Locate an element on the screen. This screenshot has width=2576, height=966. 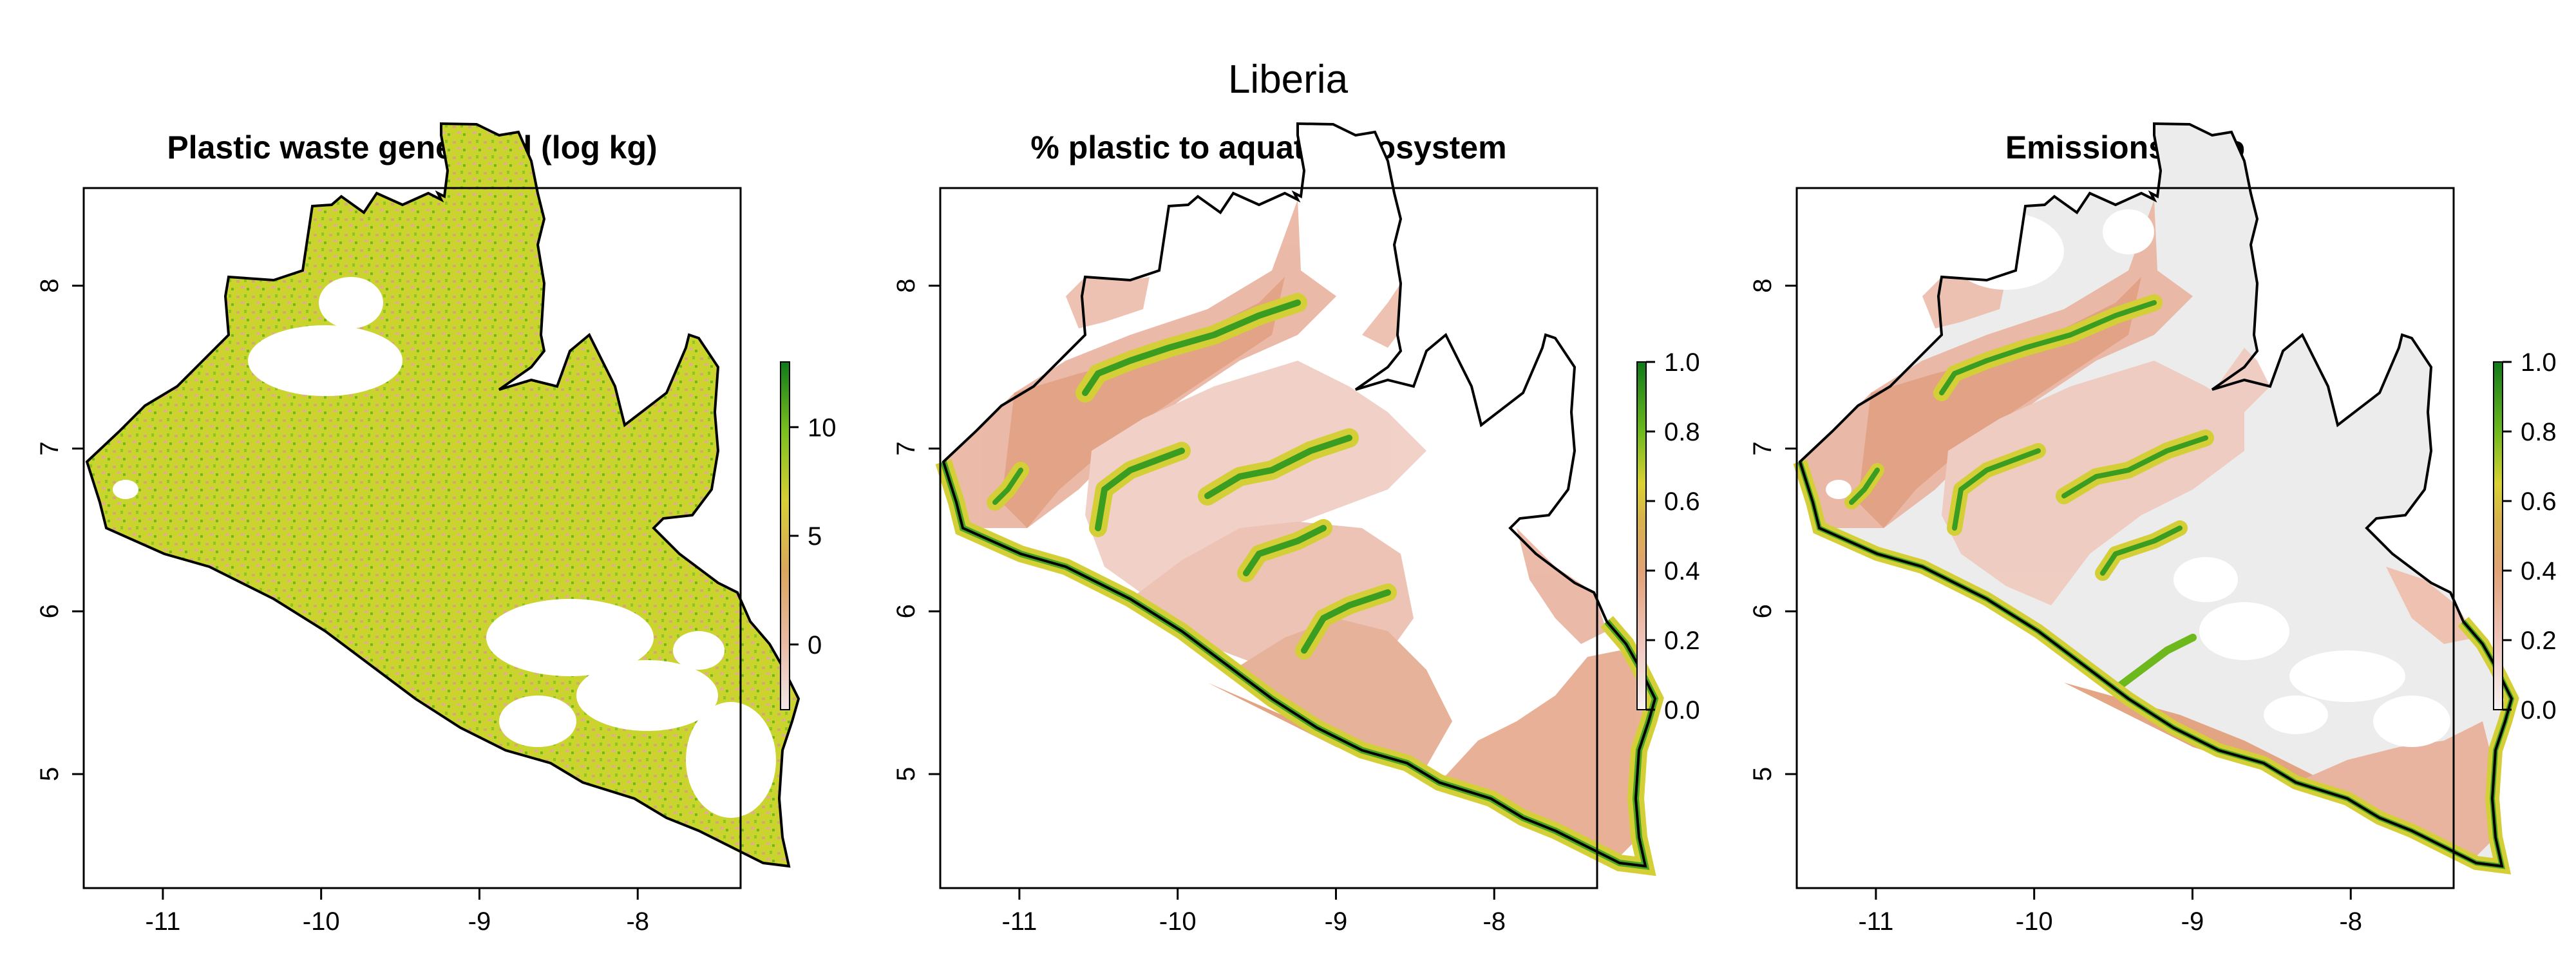
colorbar-tick-label: 5 is located at coordinates (815, 537).